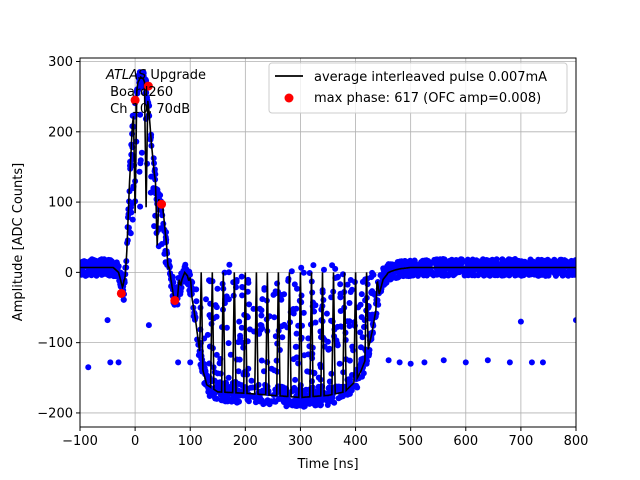 The image size is (640, 480). I want to click on annotation-board: Board260, so click(141, 92).